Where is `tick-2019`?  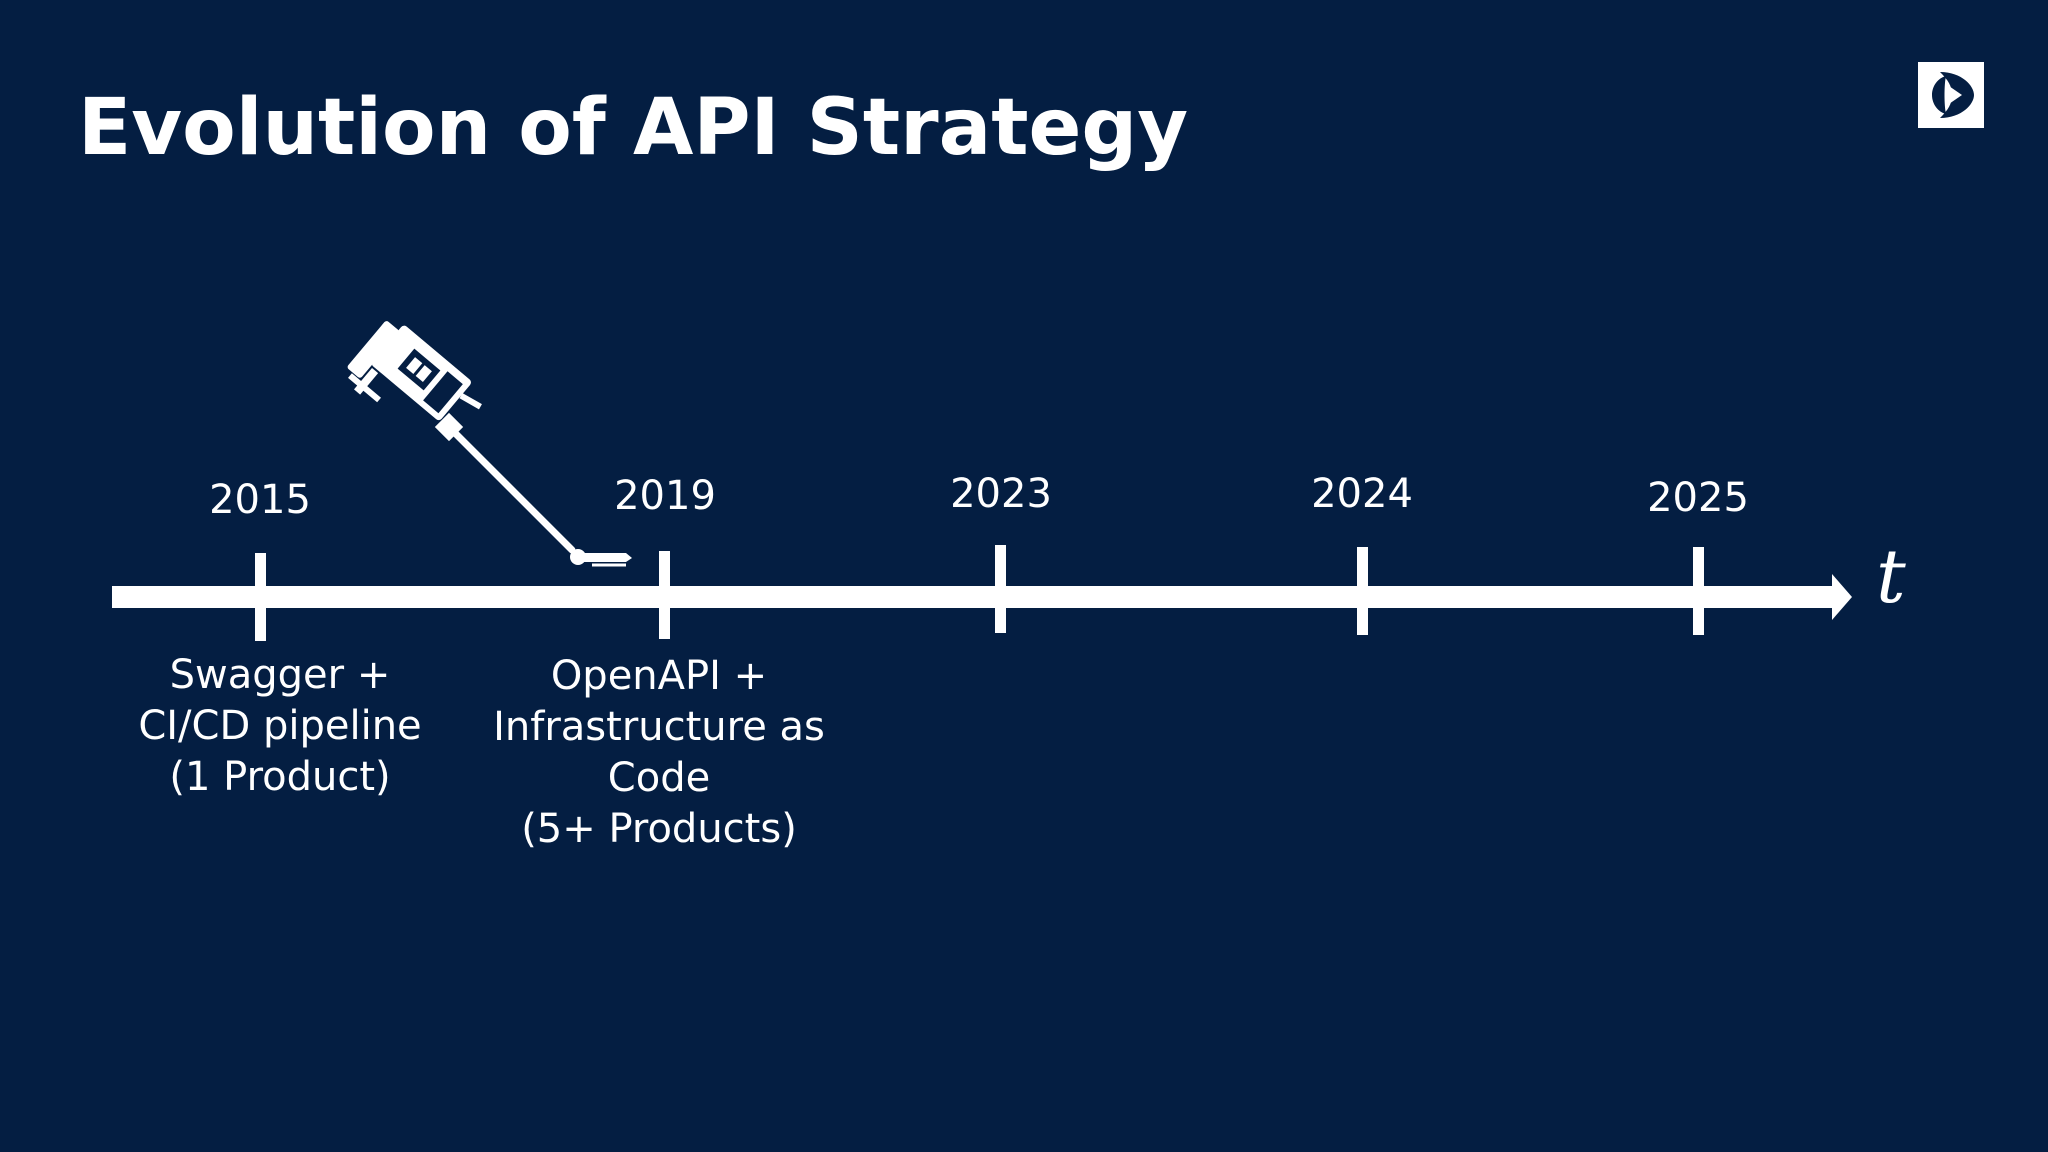
tick-2019 is located at coordinates (664, 595).